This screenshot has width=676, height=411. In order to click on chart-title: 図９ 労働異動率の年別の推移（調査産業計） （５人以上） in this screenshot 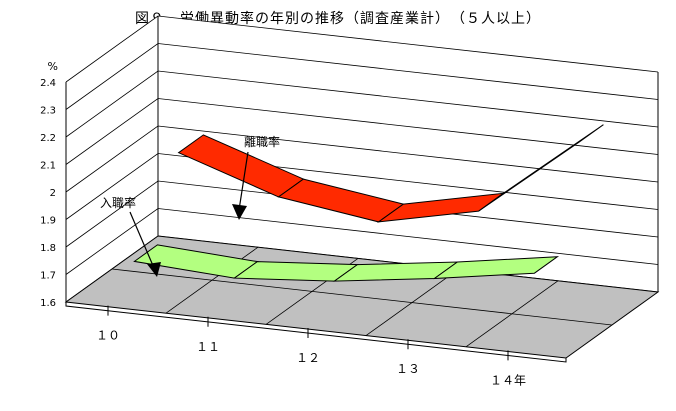, I will do `click(338, 19)`.